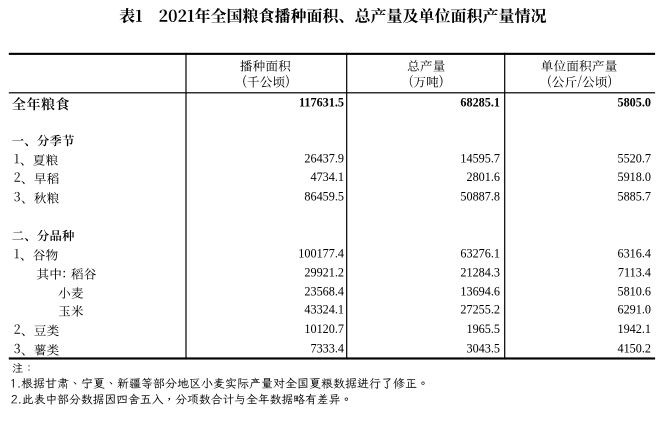  What do you see at coordinates (634, 177) in the screenshot?
I see `svg-text: 5918.0` at bounding box center [634, 177].